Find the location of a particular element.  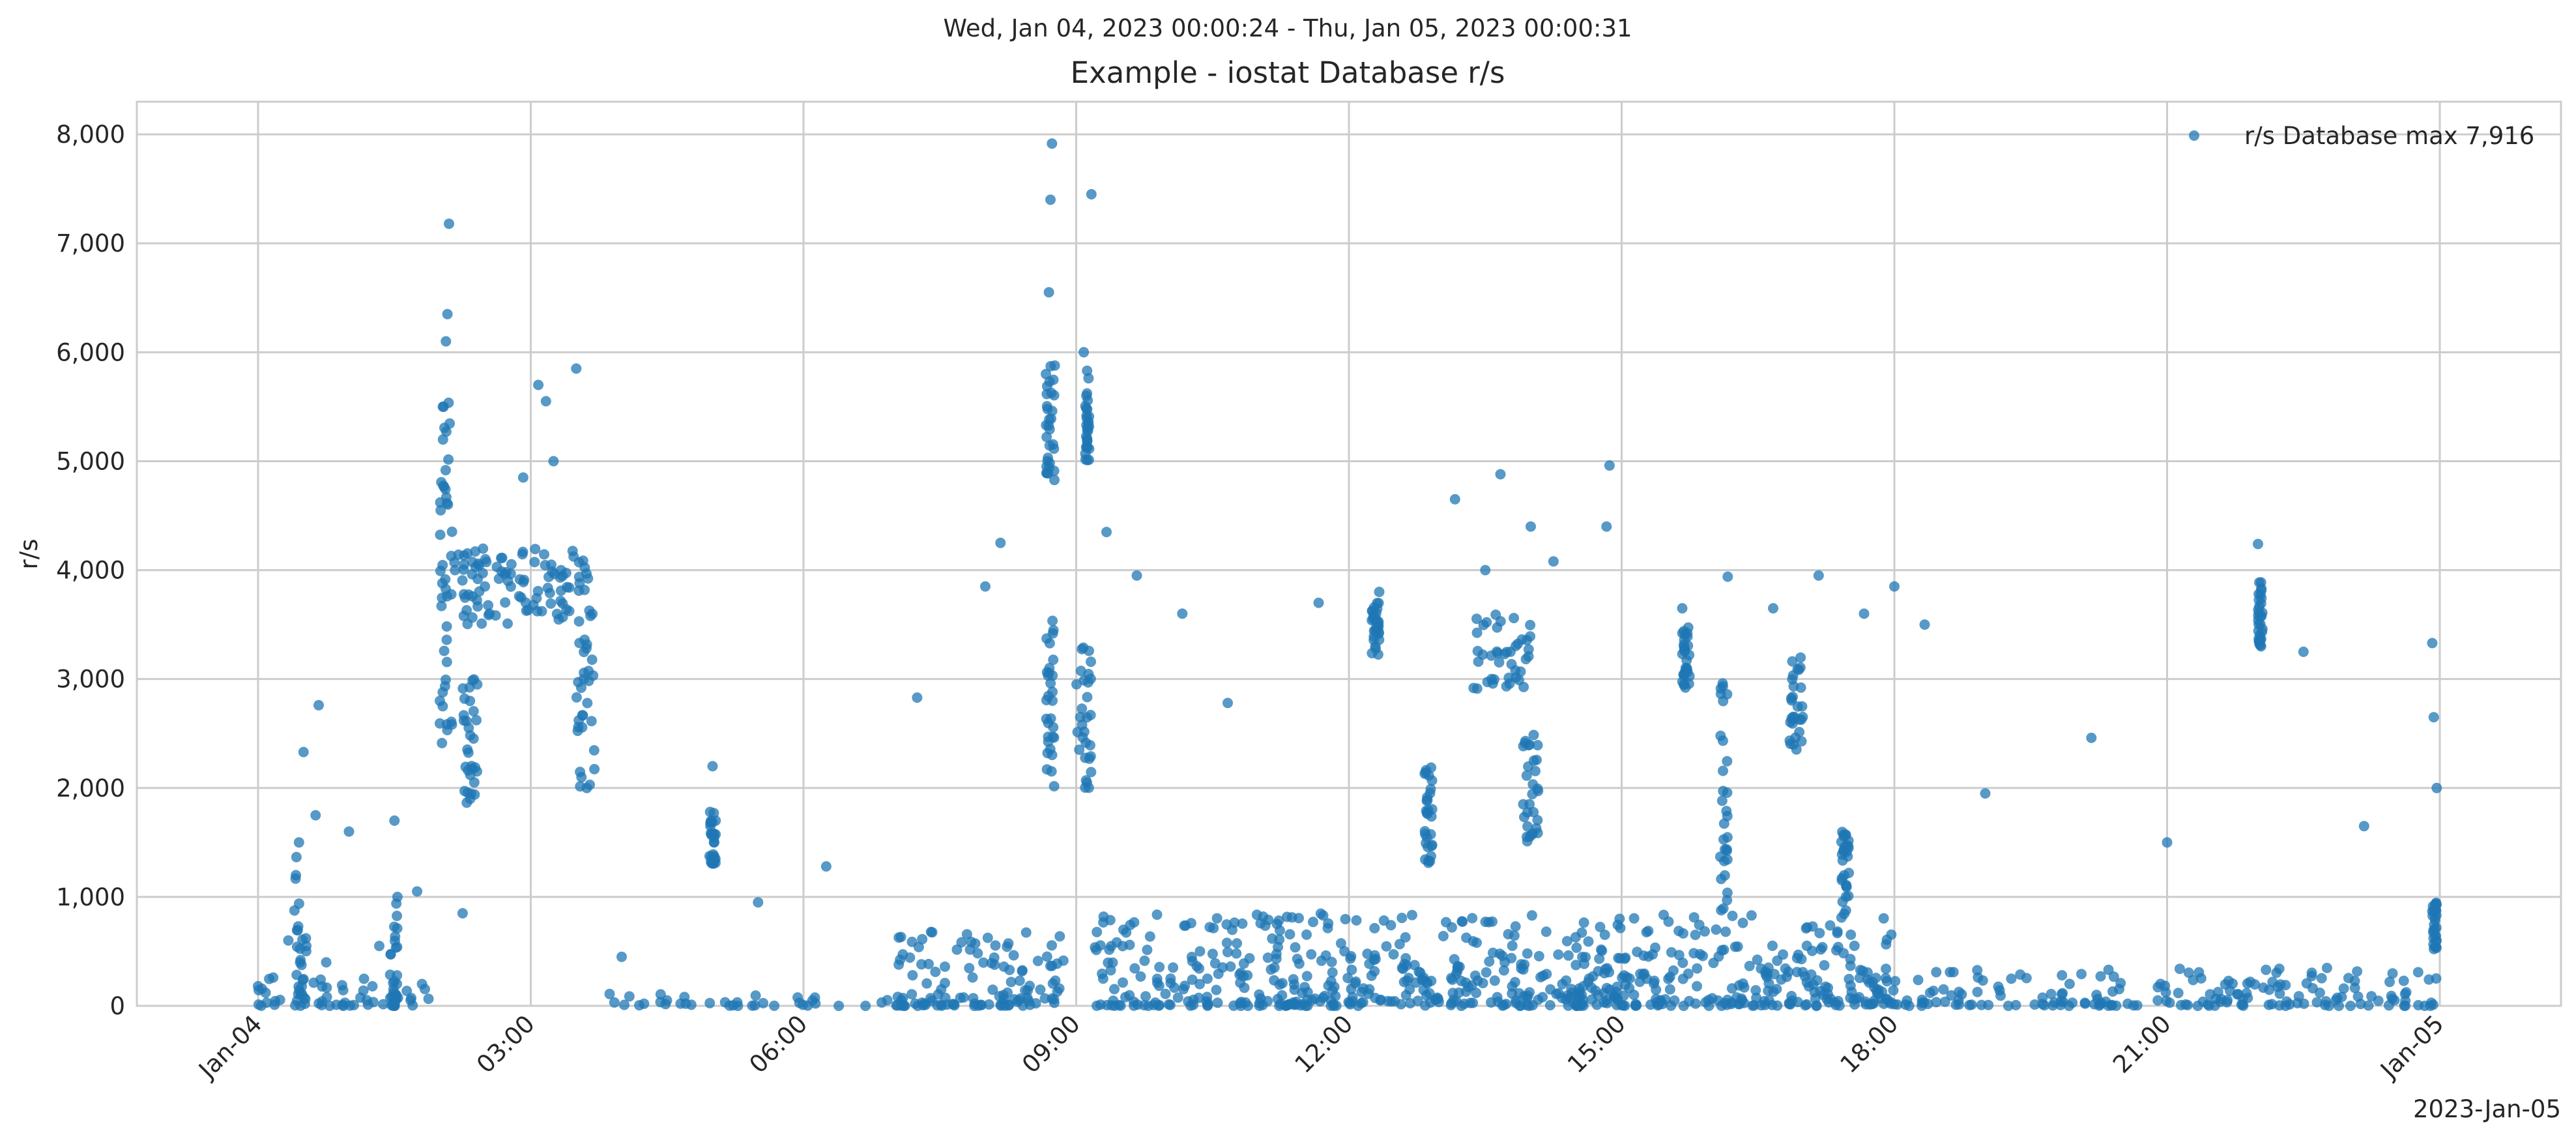

y-tick-label: 5,000 is located at coordinates (90, 461).